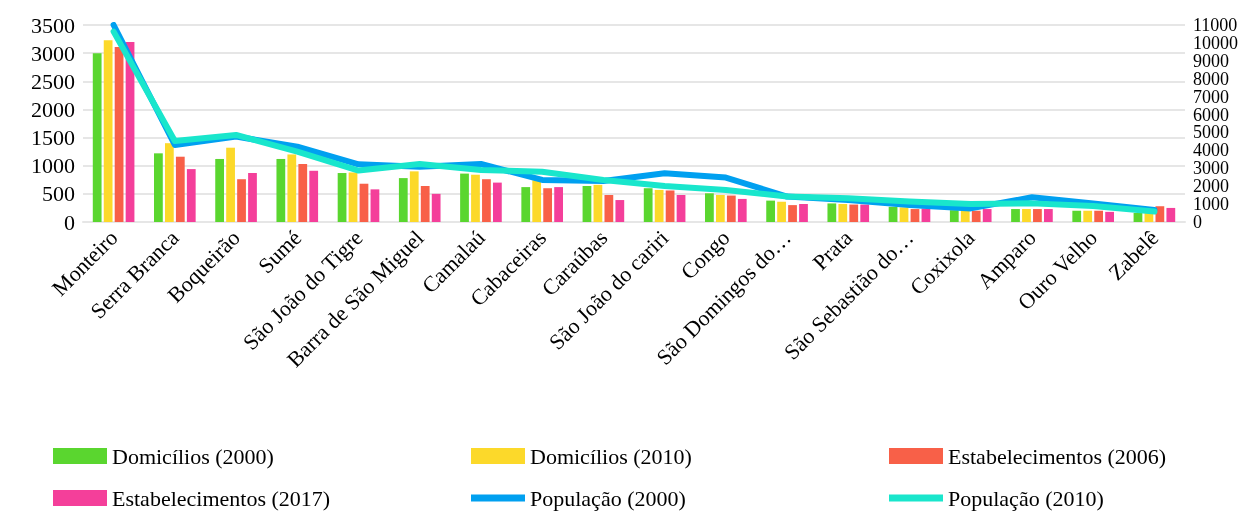 The height and width of the screenshot is (518, 1259). Describe the element at coordinates (1211, 186) in the screenshot. I see `y2-tick-label: 2000` at that location.